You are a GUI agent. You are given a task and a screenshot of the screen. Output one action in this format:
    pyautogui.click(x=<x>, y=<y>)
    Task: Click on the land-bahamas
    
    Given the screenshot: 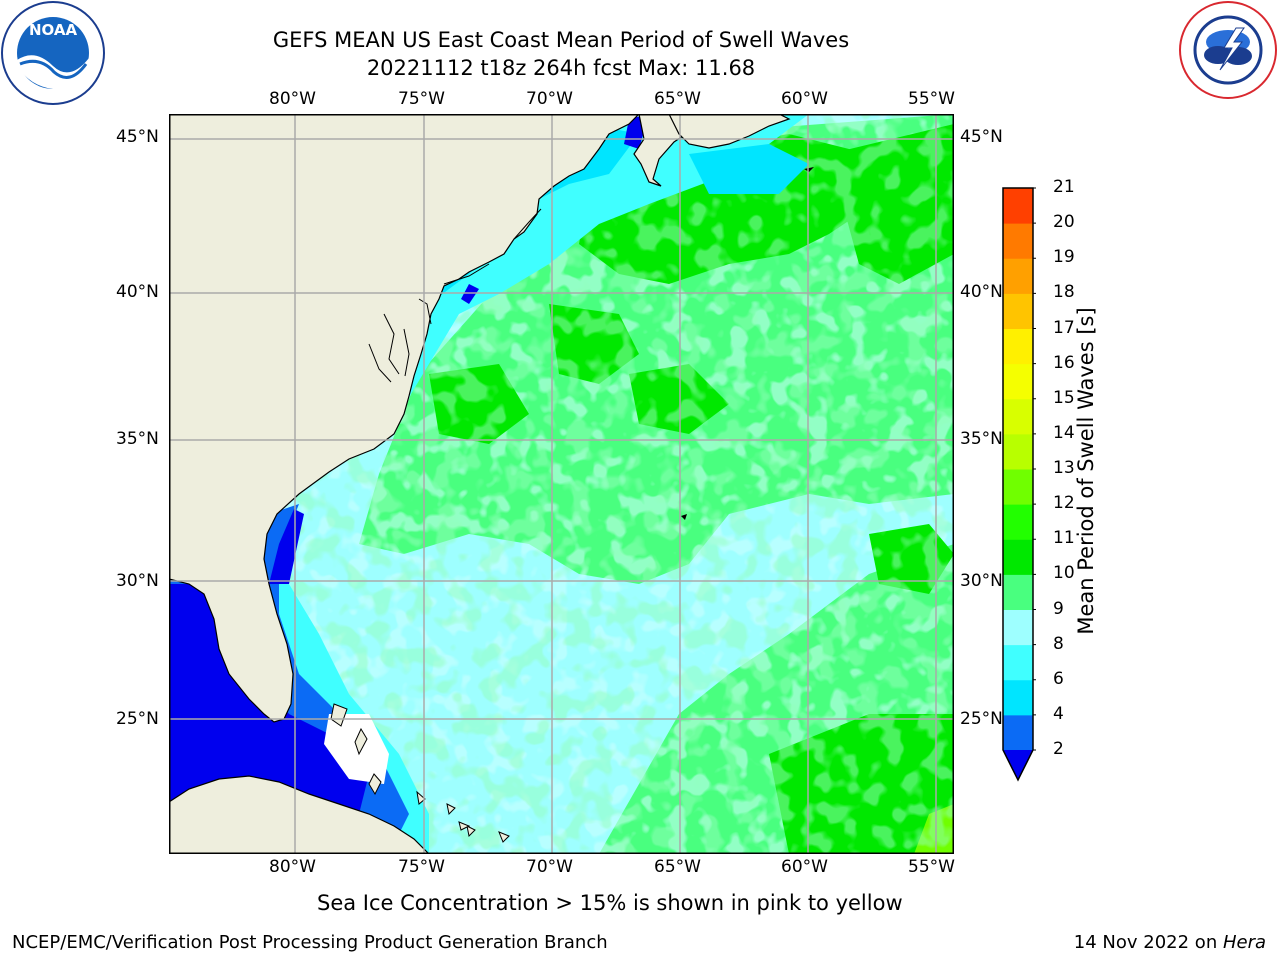 What is the action you would take?
    pyautogui.click(x=420, y=773)
    